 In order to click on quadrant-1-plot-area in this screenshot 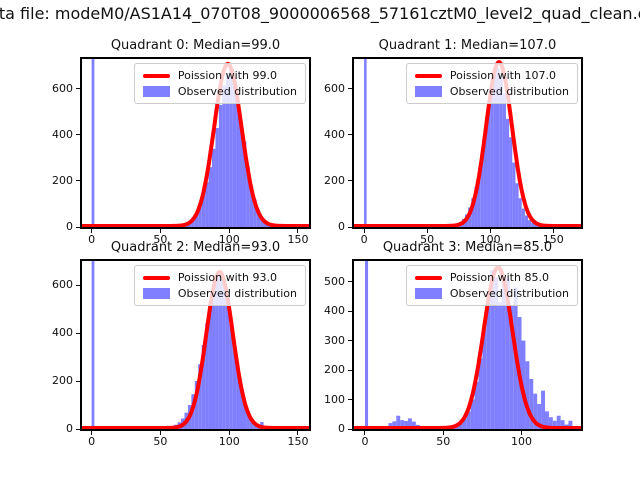, I will do `click(467, 143)`.